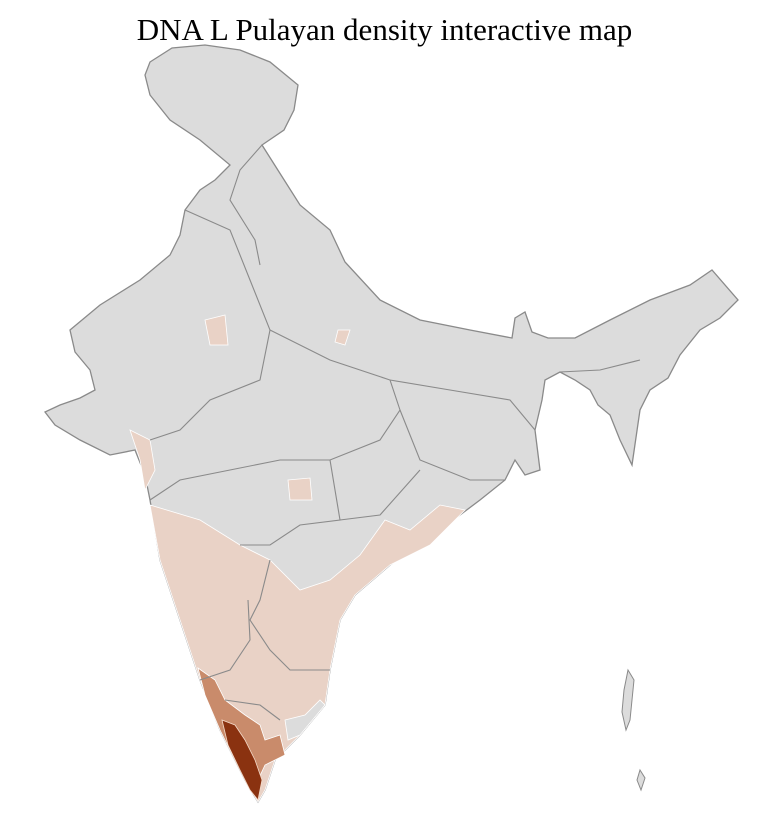 This screenshot has height=814, width=769. I want to click on andaman-islands, so click(628, 700).